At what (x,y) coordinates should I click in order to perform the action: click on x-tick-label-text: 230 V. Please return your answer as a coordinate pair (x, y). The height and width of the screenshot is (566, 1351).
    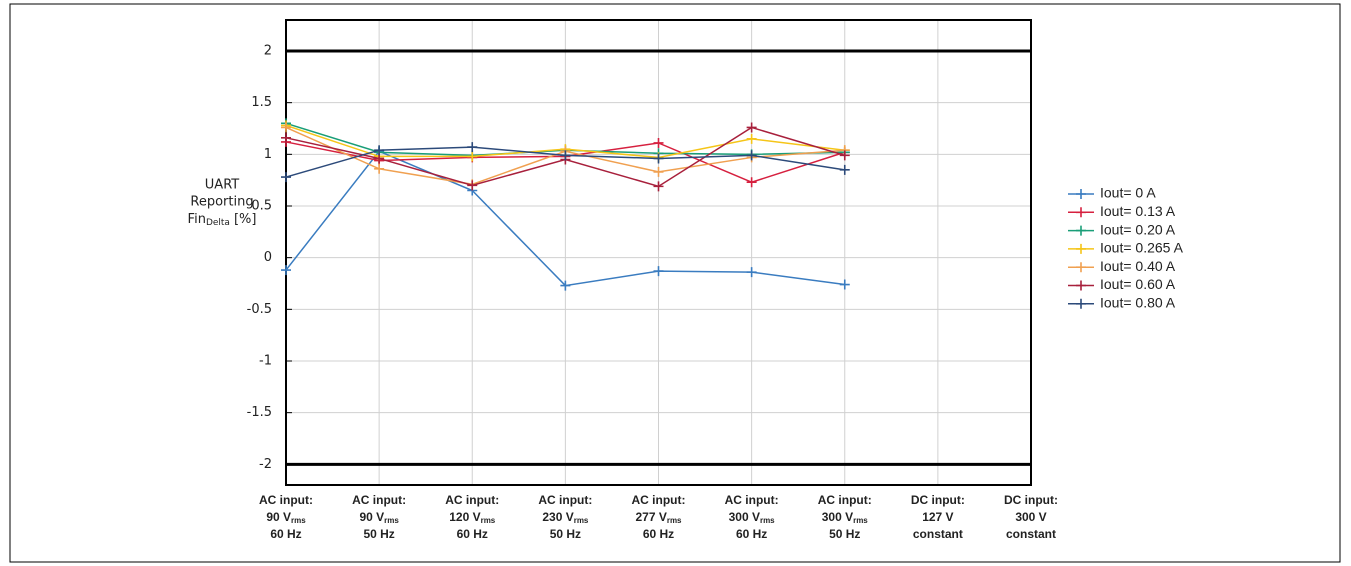
    Looking at the image, I should click on (557, 517).